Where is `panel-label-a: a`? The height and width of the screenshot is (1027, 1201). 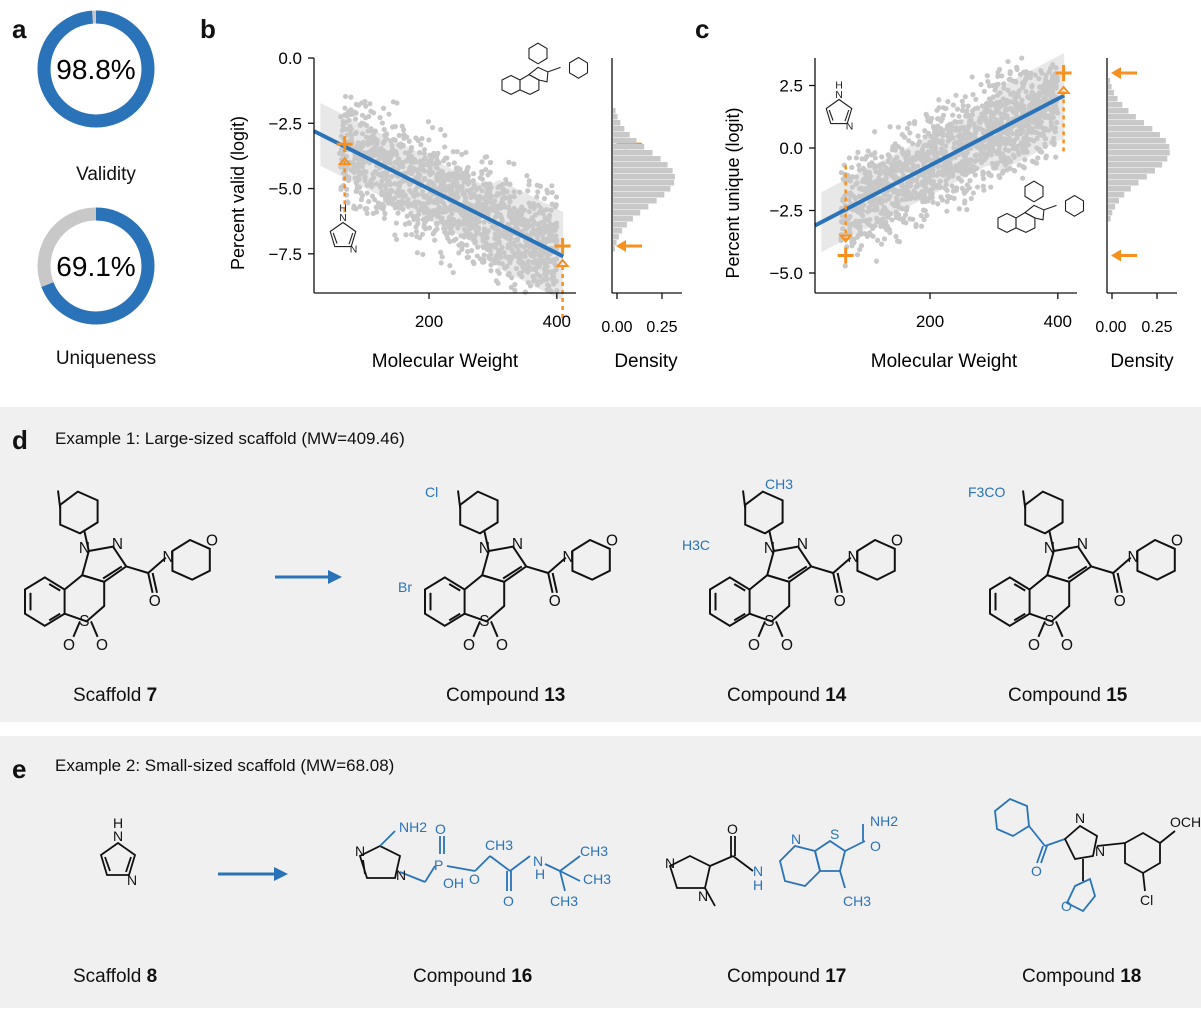 panel-label-a: a is located at coordinates (19, 29).